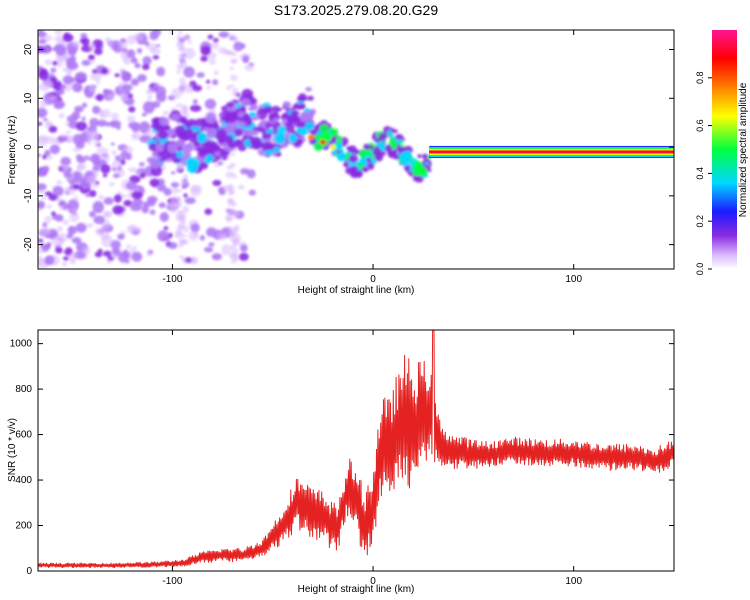 Image resolution: width=750 pixels, height=600 pixels. What do you see at coordinates (23, 389) in the screenshot?
I see `snr-y-tick-label: 800` at bounding box center [23, 389].